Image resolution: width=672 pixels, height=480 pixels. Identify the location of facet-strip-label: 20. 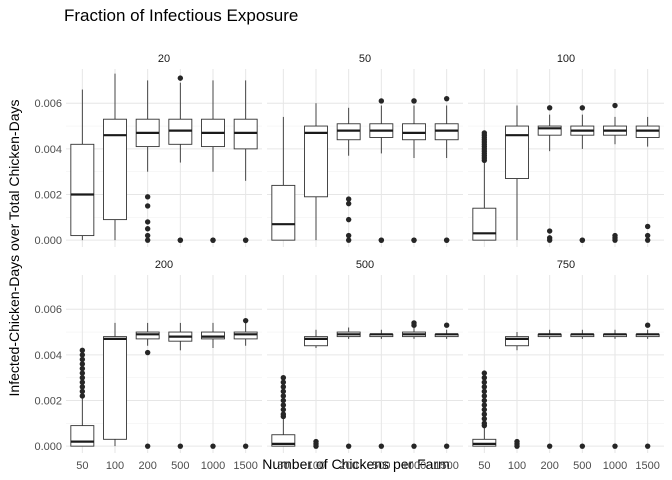
(164, 59).